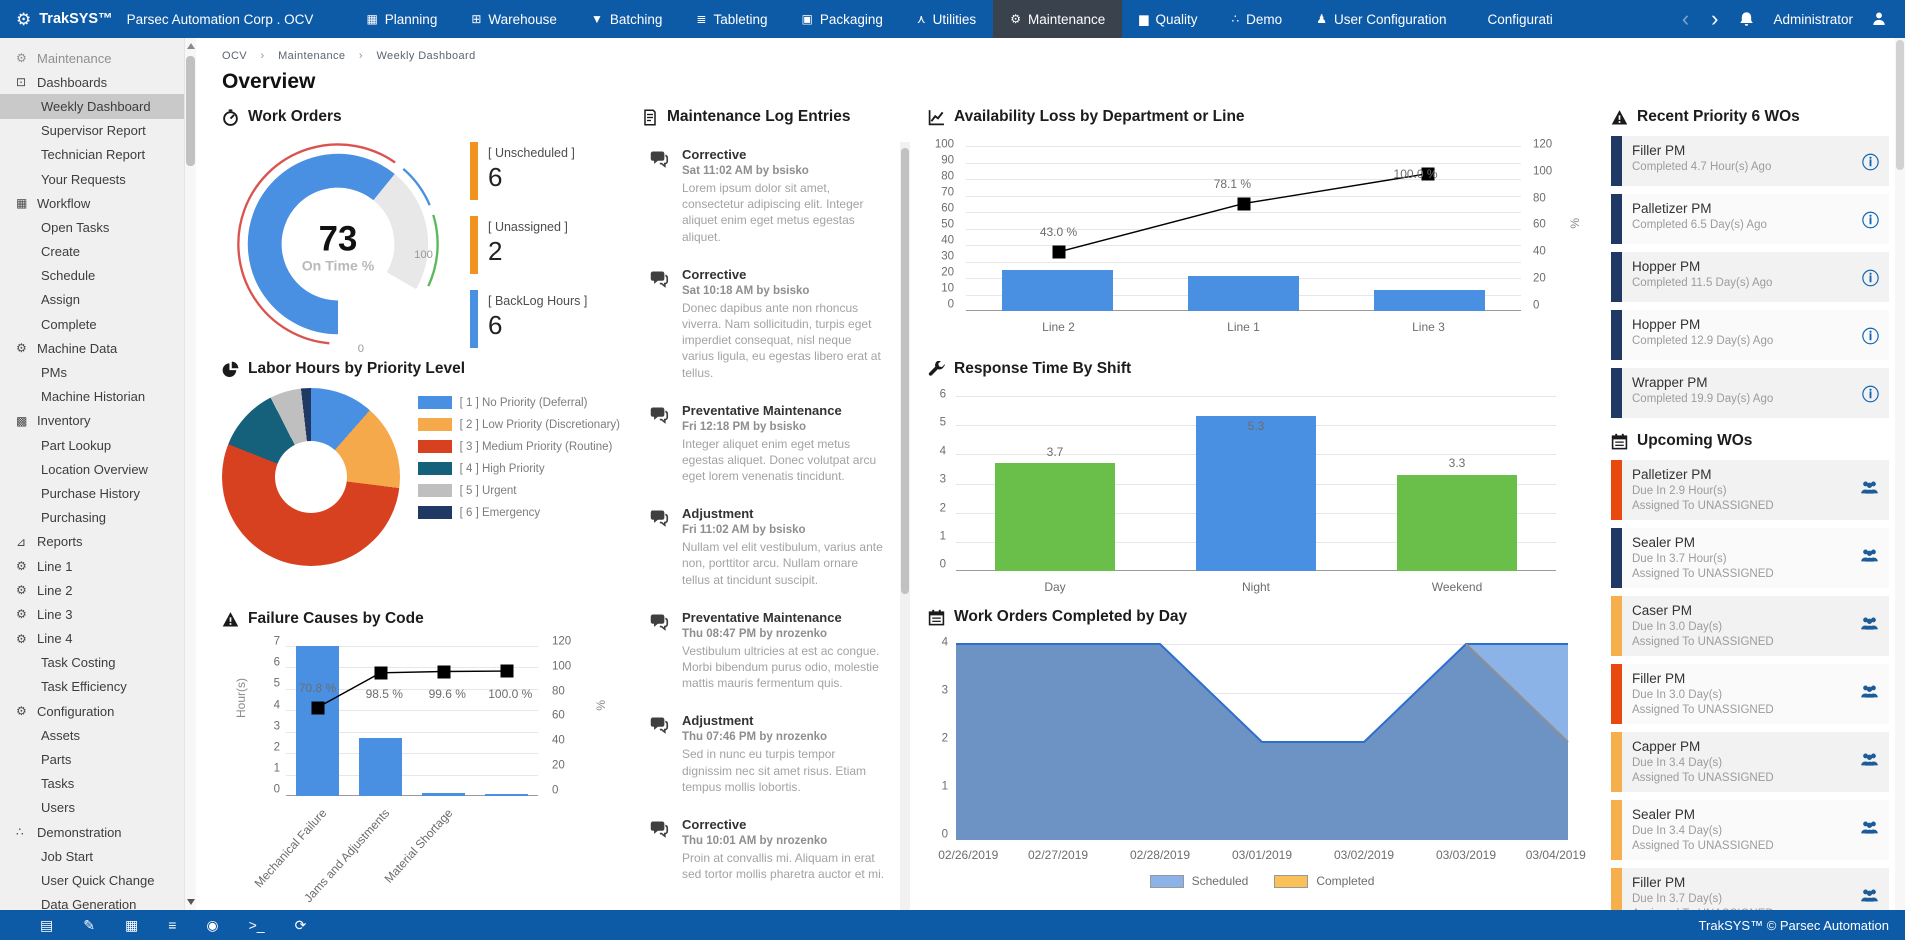 This screenshot has height=940, width=1905. I want to click on sidebar-item: ⚙ Line 3, so click(98, 614).